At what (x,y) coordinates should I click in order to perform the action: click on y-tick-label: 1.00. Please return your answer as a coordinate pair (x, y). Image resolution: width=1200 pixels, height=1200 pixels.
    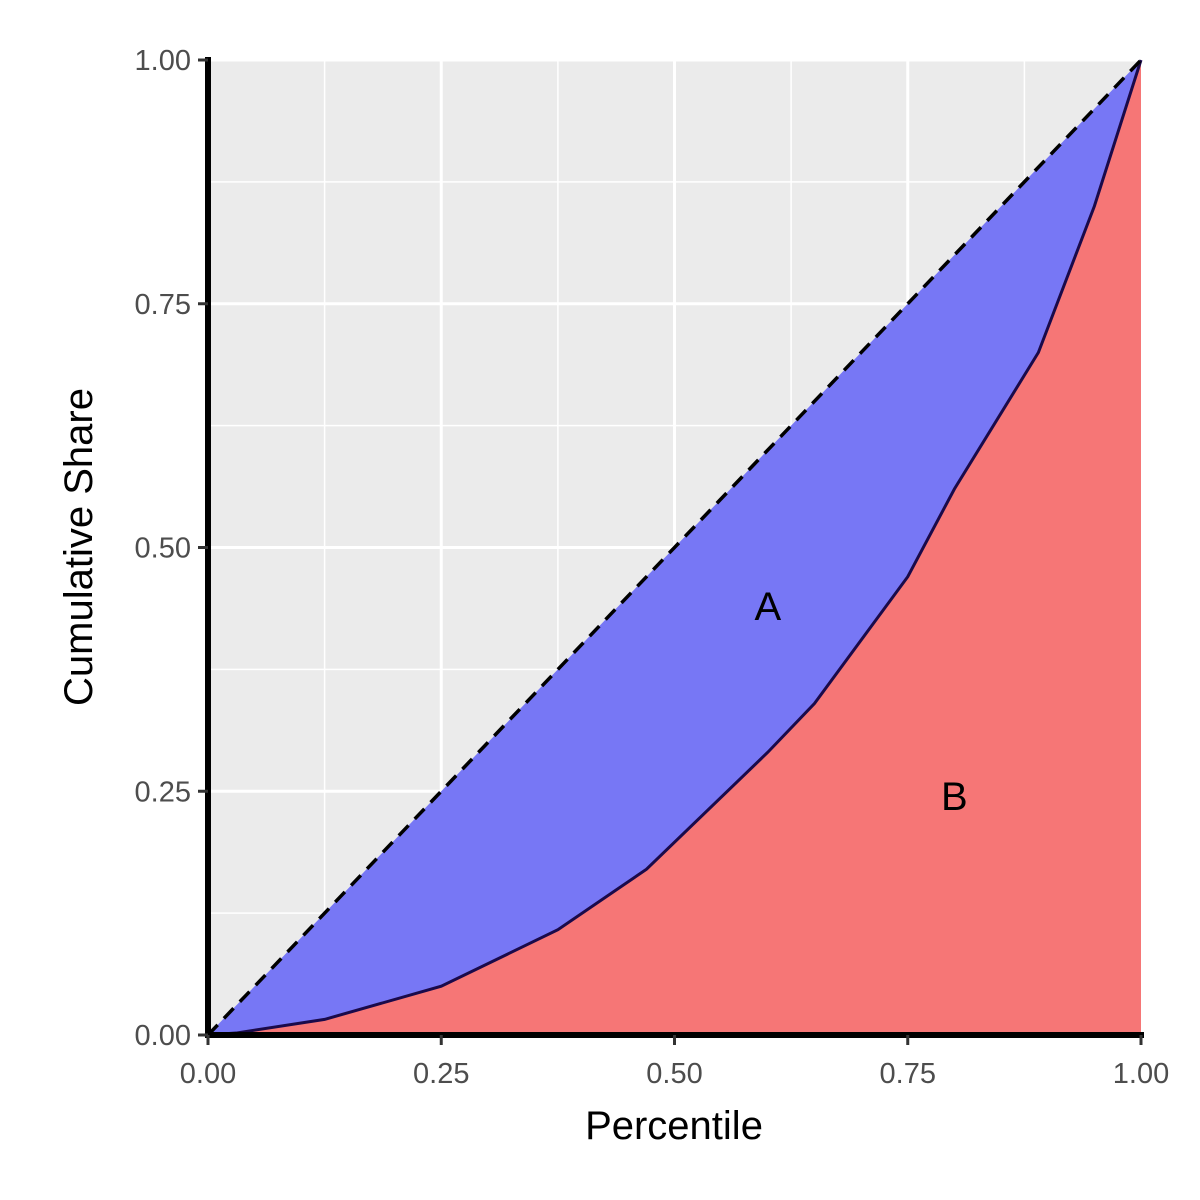
    Looking at the image, I should click on (163, 61).